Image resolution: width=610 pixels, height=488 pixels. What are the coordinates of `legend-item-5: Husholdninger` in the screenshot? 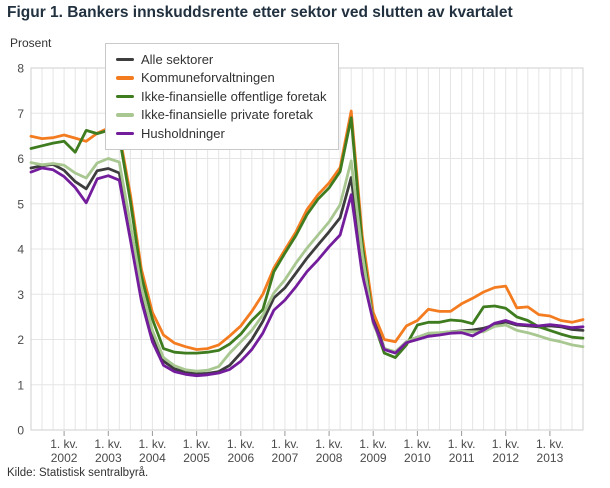 It's located at (221, 133).